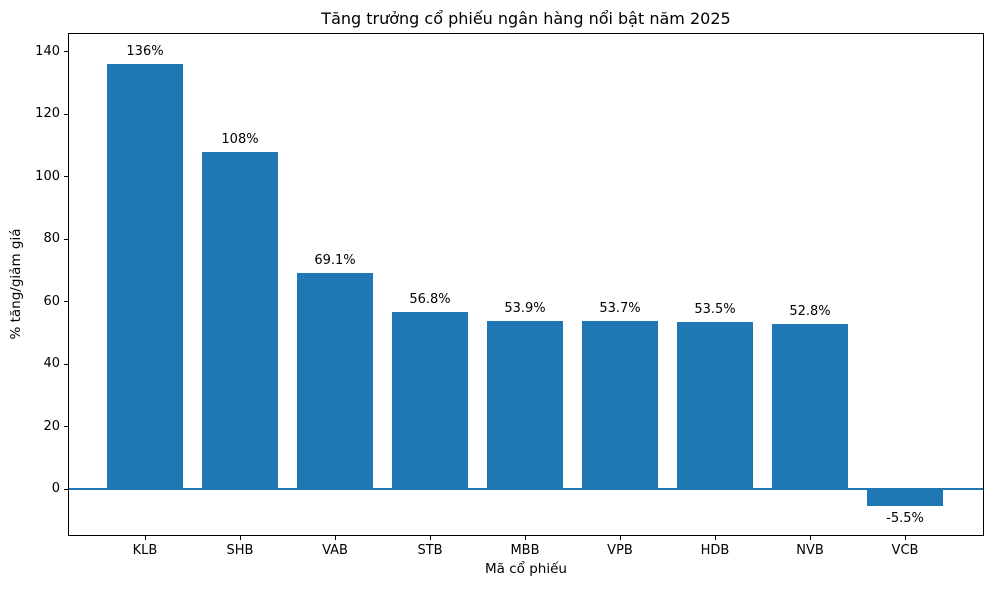 This screenshot has width=989, height=590. I want to click on y-tick-label: 20, so click(51, 426).